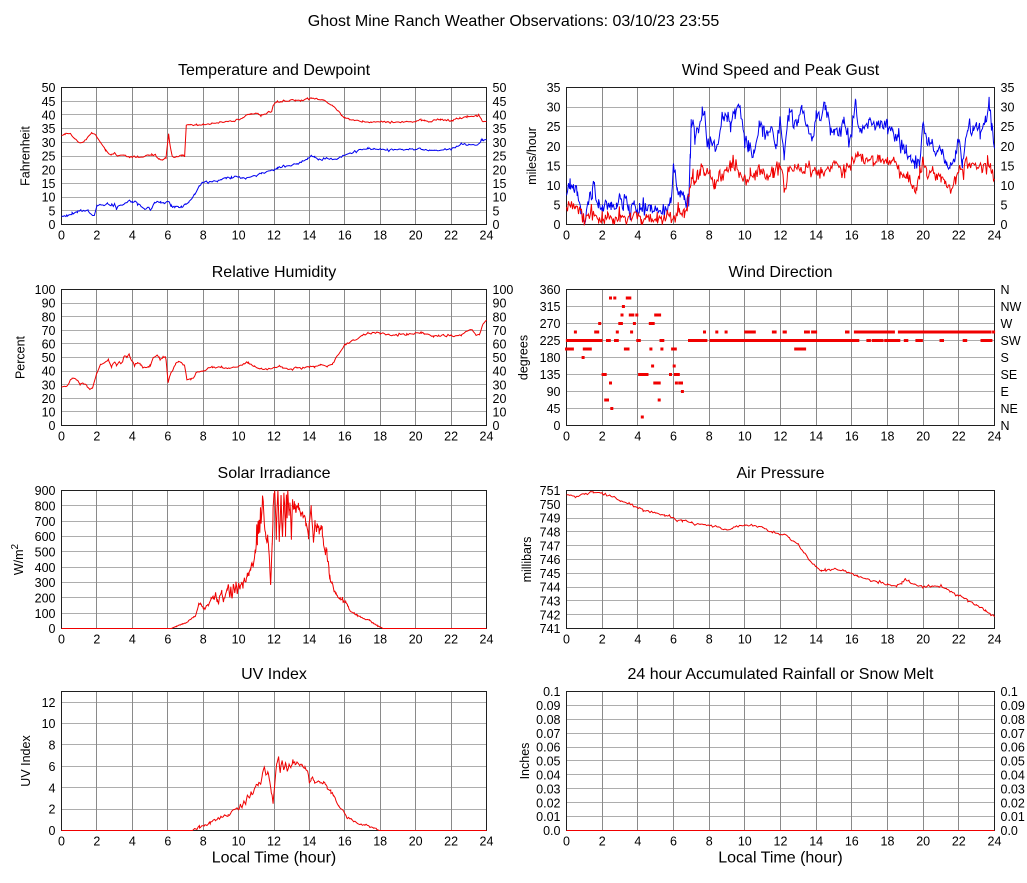  I want to click on svg-text: Solar Irradiance, so click(274, 473).